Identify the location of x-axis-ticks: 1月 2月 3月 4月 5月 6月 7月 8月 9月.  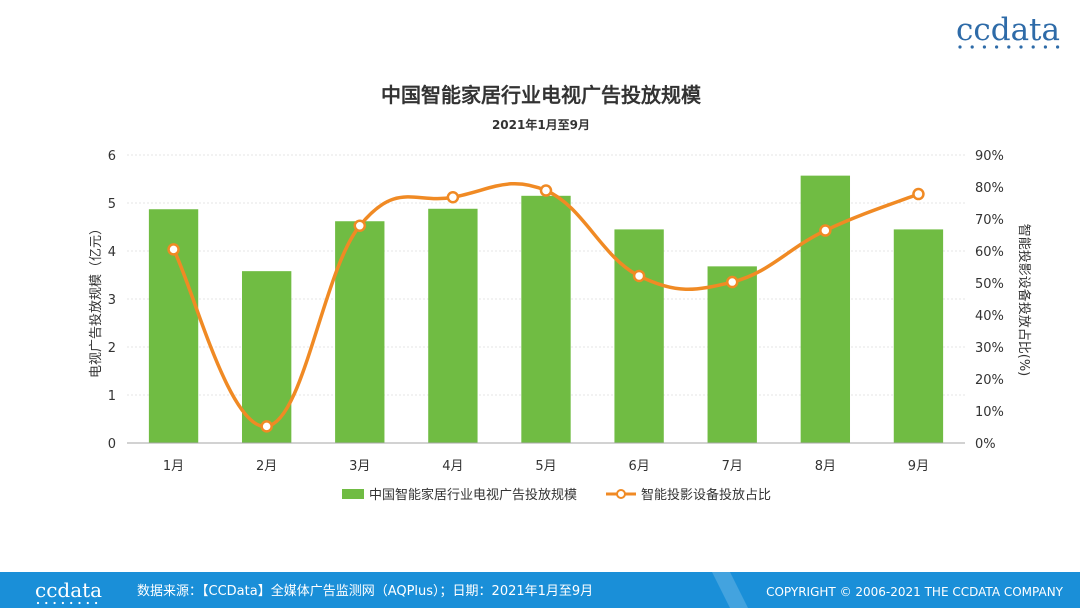
(546, 466).